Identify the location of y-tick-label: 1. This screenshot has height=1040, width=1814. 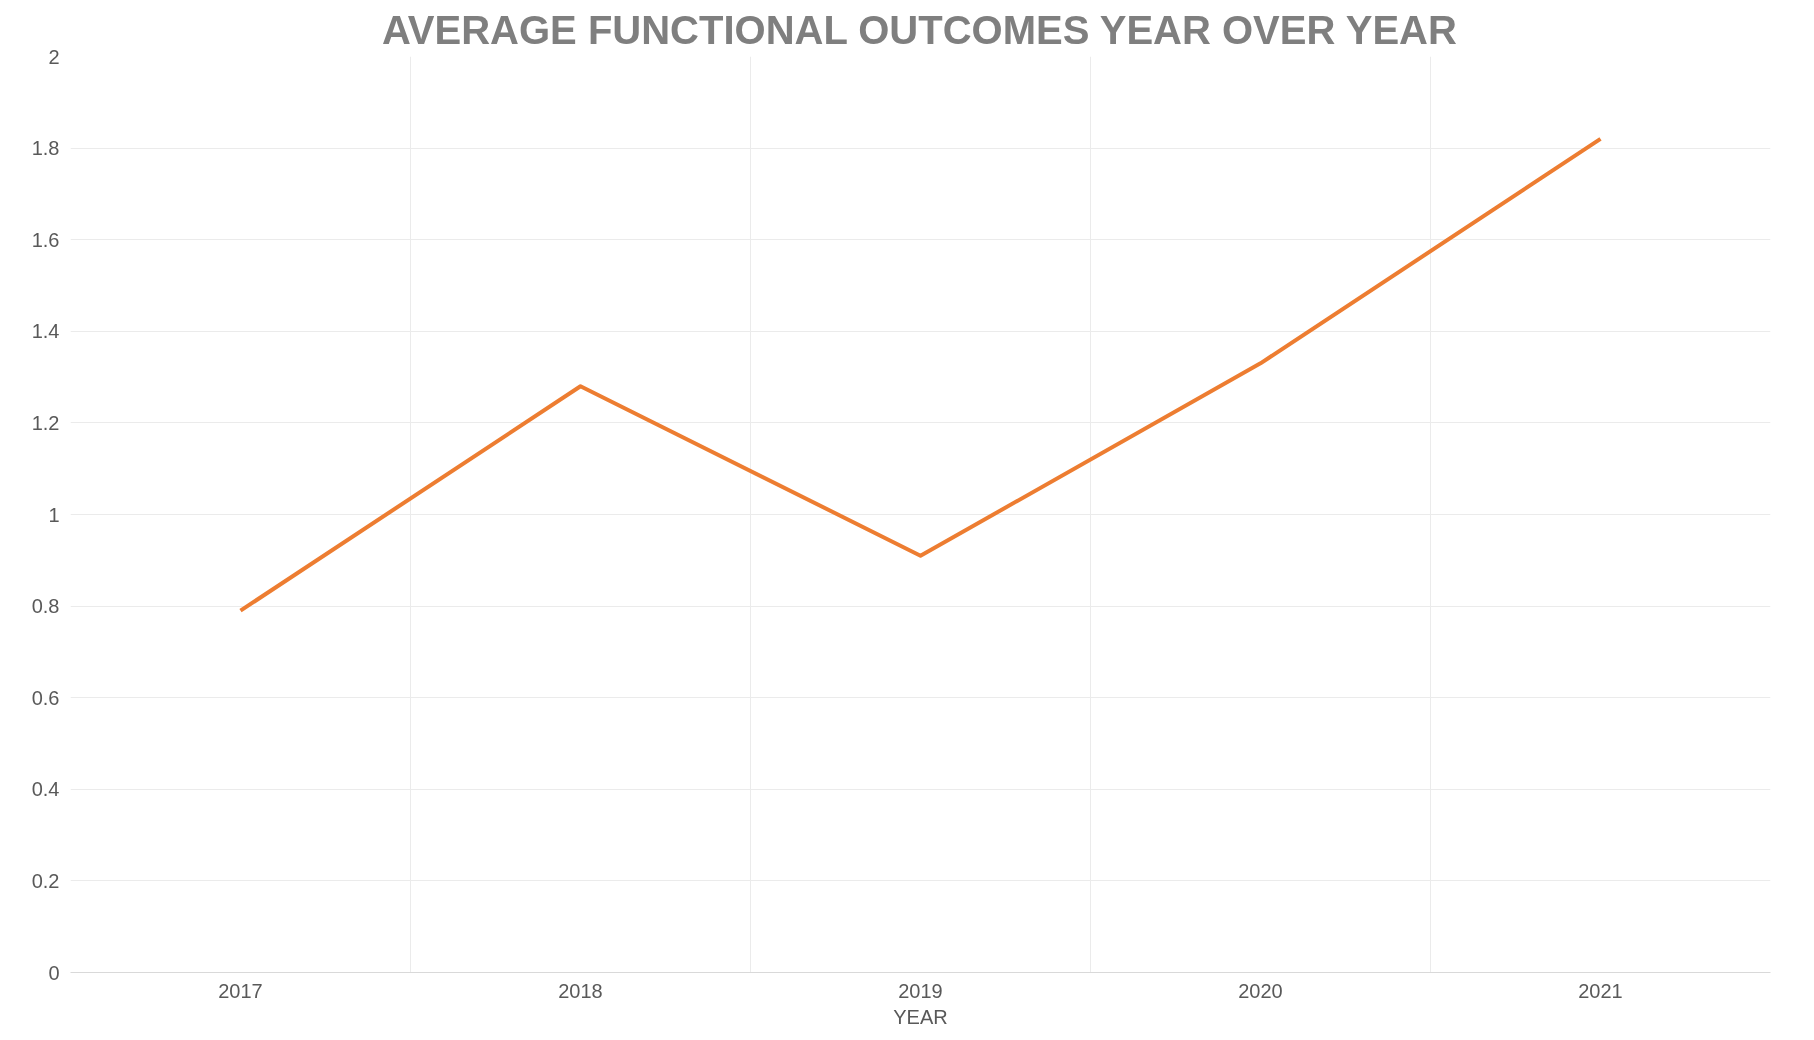
(54, 514).